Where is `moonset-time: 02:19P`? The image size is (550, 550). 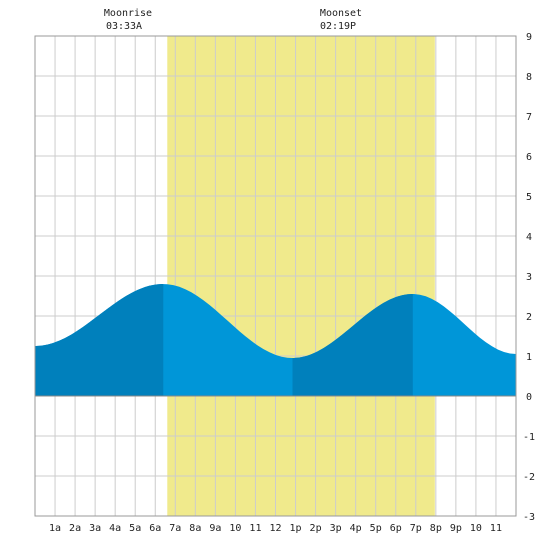
moonset-time: 02:19P is located at coordinates (338, 26).